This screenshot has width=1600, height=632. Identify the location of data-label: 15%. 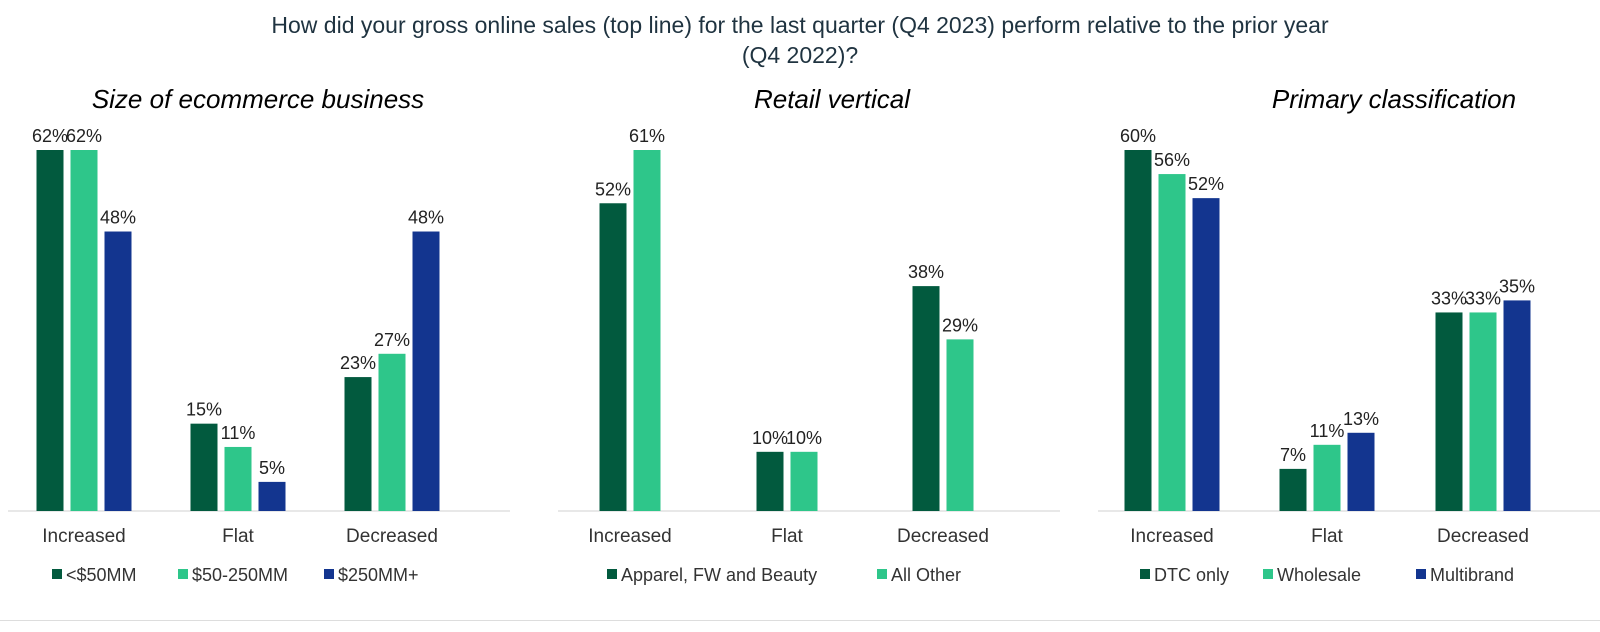
(204, 410).